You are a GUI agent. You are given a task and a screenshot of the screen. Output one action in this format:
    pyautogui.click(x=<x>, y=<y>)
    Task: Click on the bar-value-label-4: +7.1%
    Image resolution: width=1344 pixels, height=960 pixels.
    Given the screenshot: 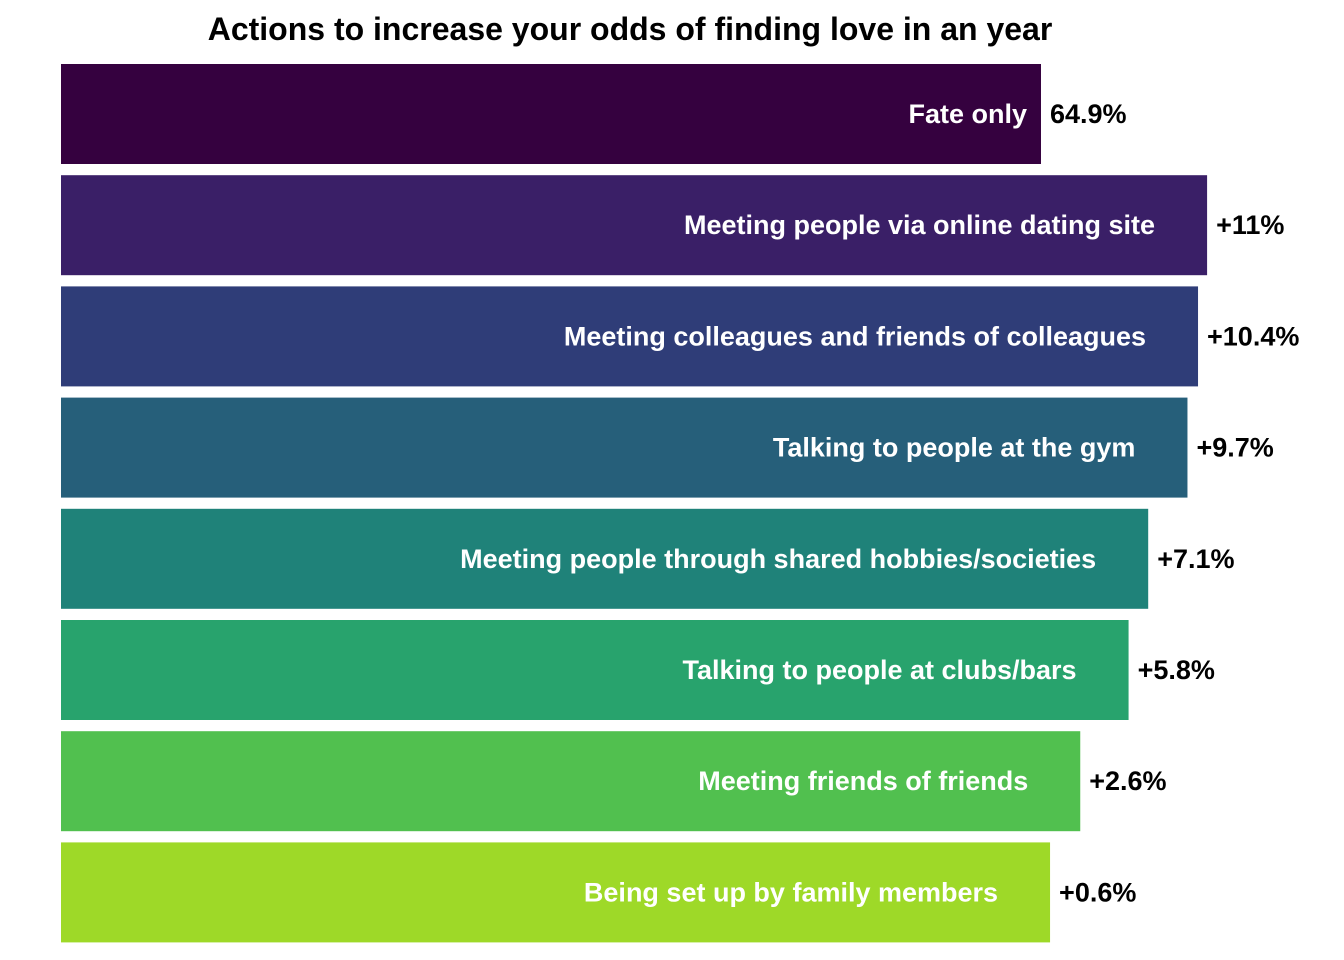 What is the action you would take?
    pyautogui.click(x=1195, y=559)
    